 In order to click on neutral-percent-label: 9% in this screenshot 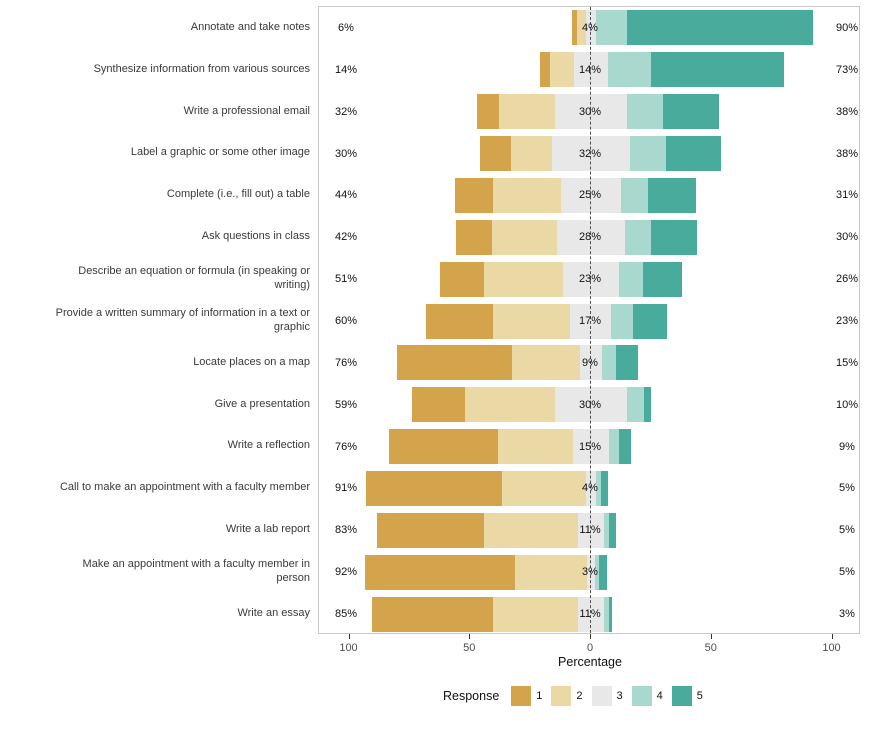, I will do `click(590, 362)`.